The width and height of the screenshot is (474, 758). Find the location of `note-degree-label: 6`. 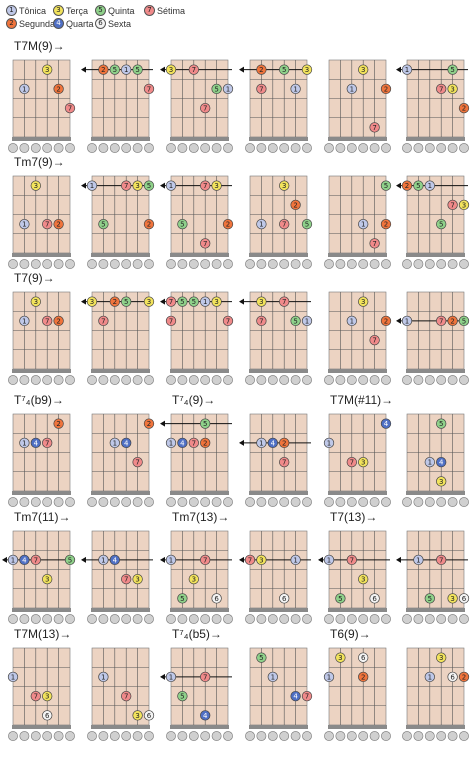

note-degree-label: 6 is located at coordinates (284, 599).